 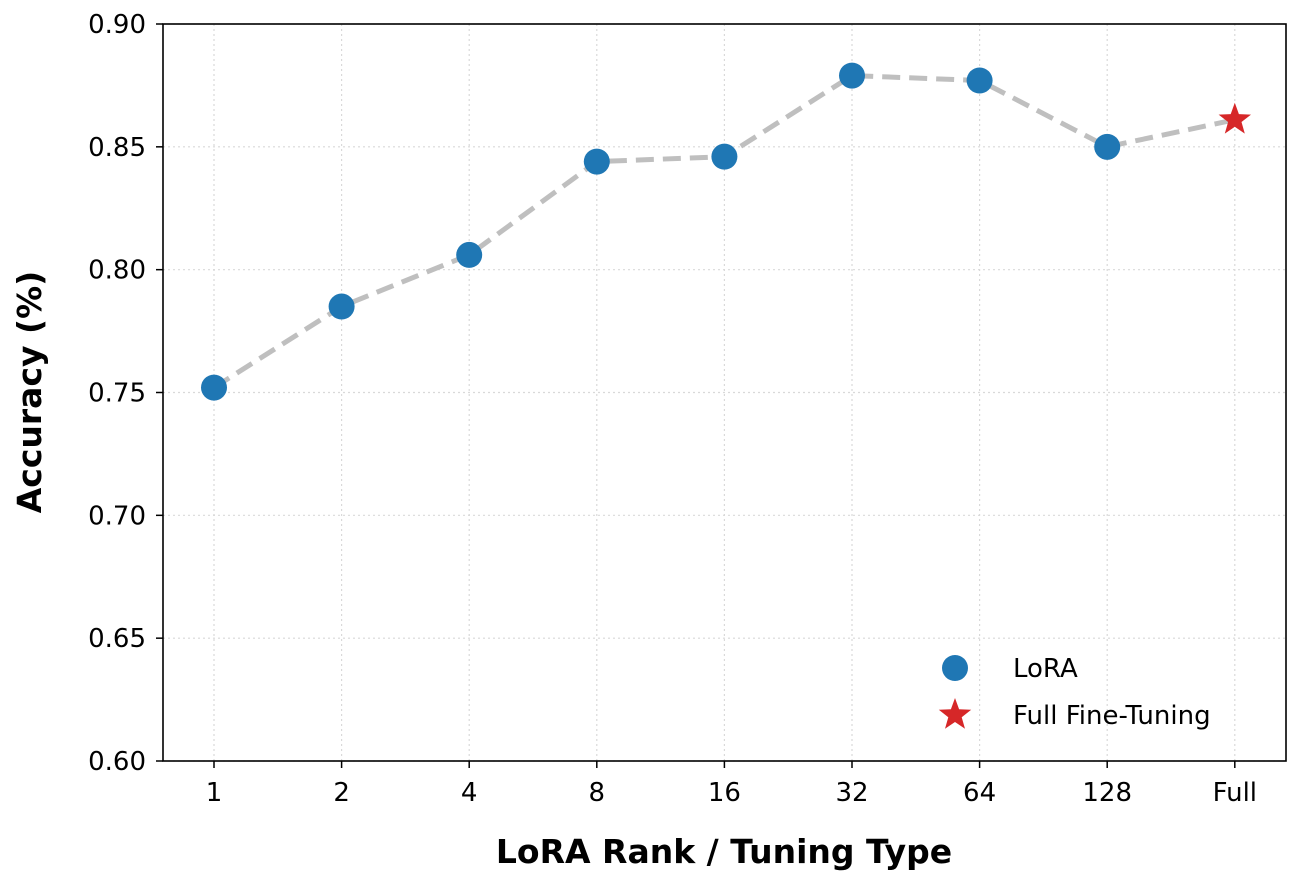 What do you see at coordinates (1045, 669) in the screenshot?
I see `legend-lora-label: LoRA` at bounding box center [1045, 669].